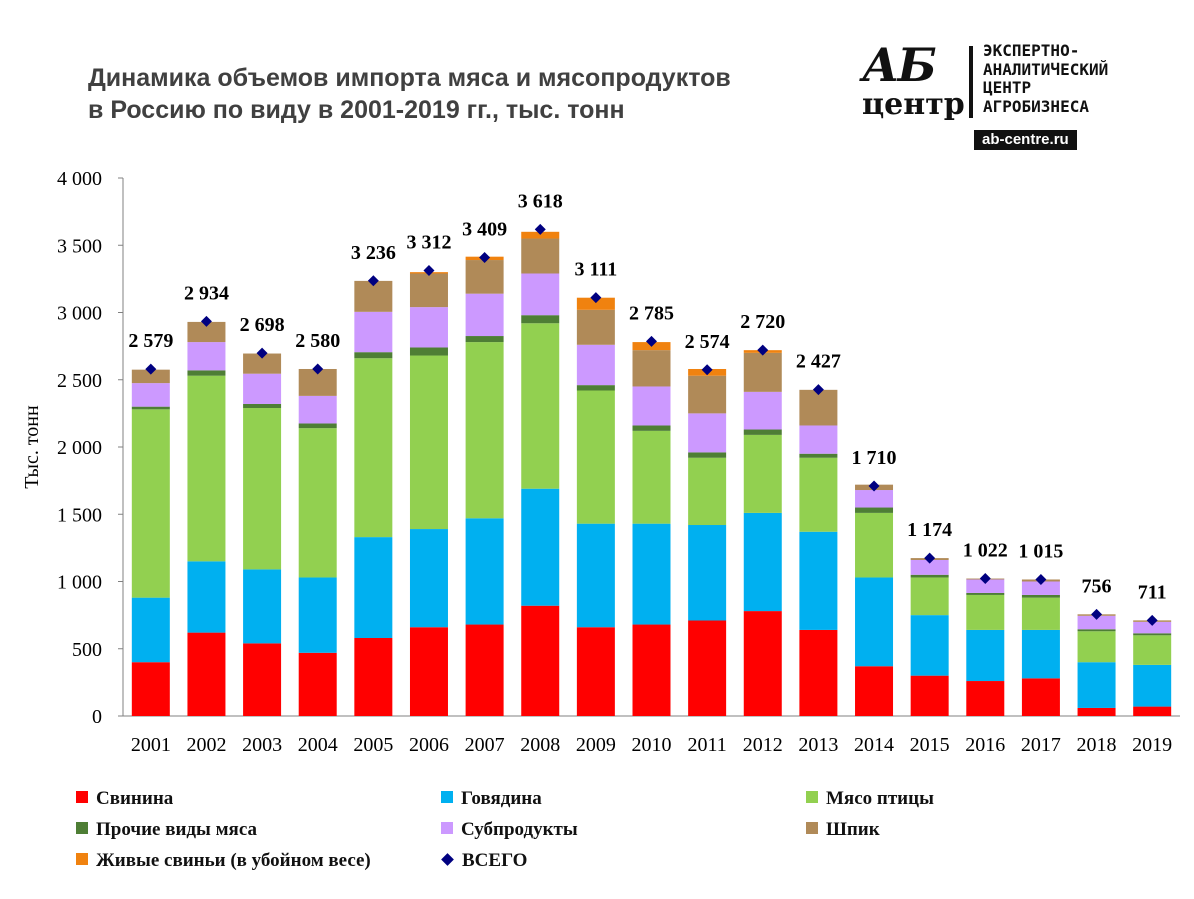  What do you see at coordinates (540, 745) in the screenshot?
I see `x-tick-label: 2008` at bounding box center [540, 745].